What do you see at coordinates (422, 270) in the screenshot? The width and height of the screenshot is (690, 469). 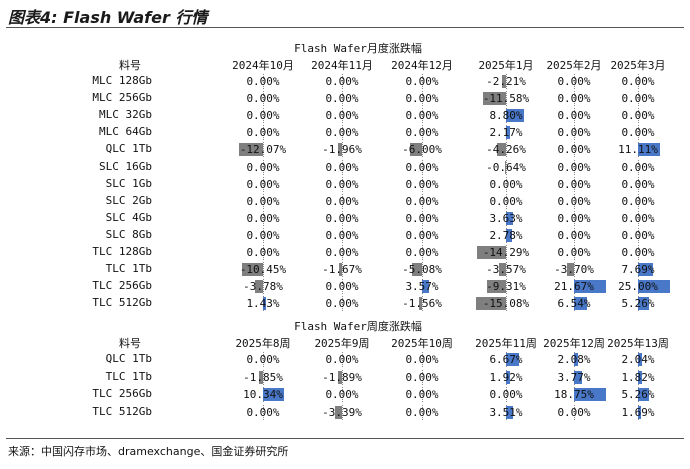 I see `table-cell: -5.08%` at bounding box center [422, 270].